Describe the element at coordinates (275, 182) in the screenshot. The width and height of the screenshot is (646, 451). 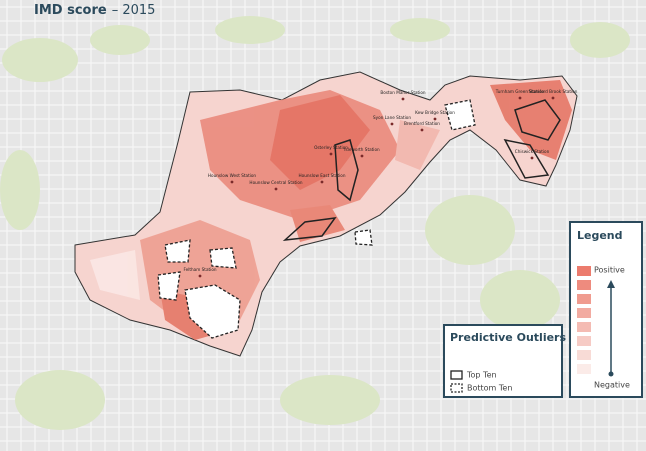
I see `station-label: Hounslow Central Station` at that location.